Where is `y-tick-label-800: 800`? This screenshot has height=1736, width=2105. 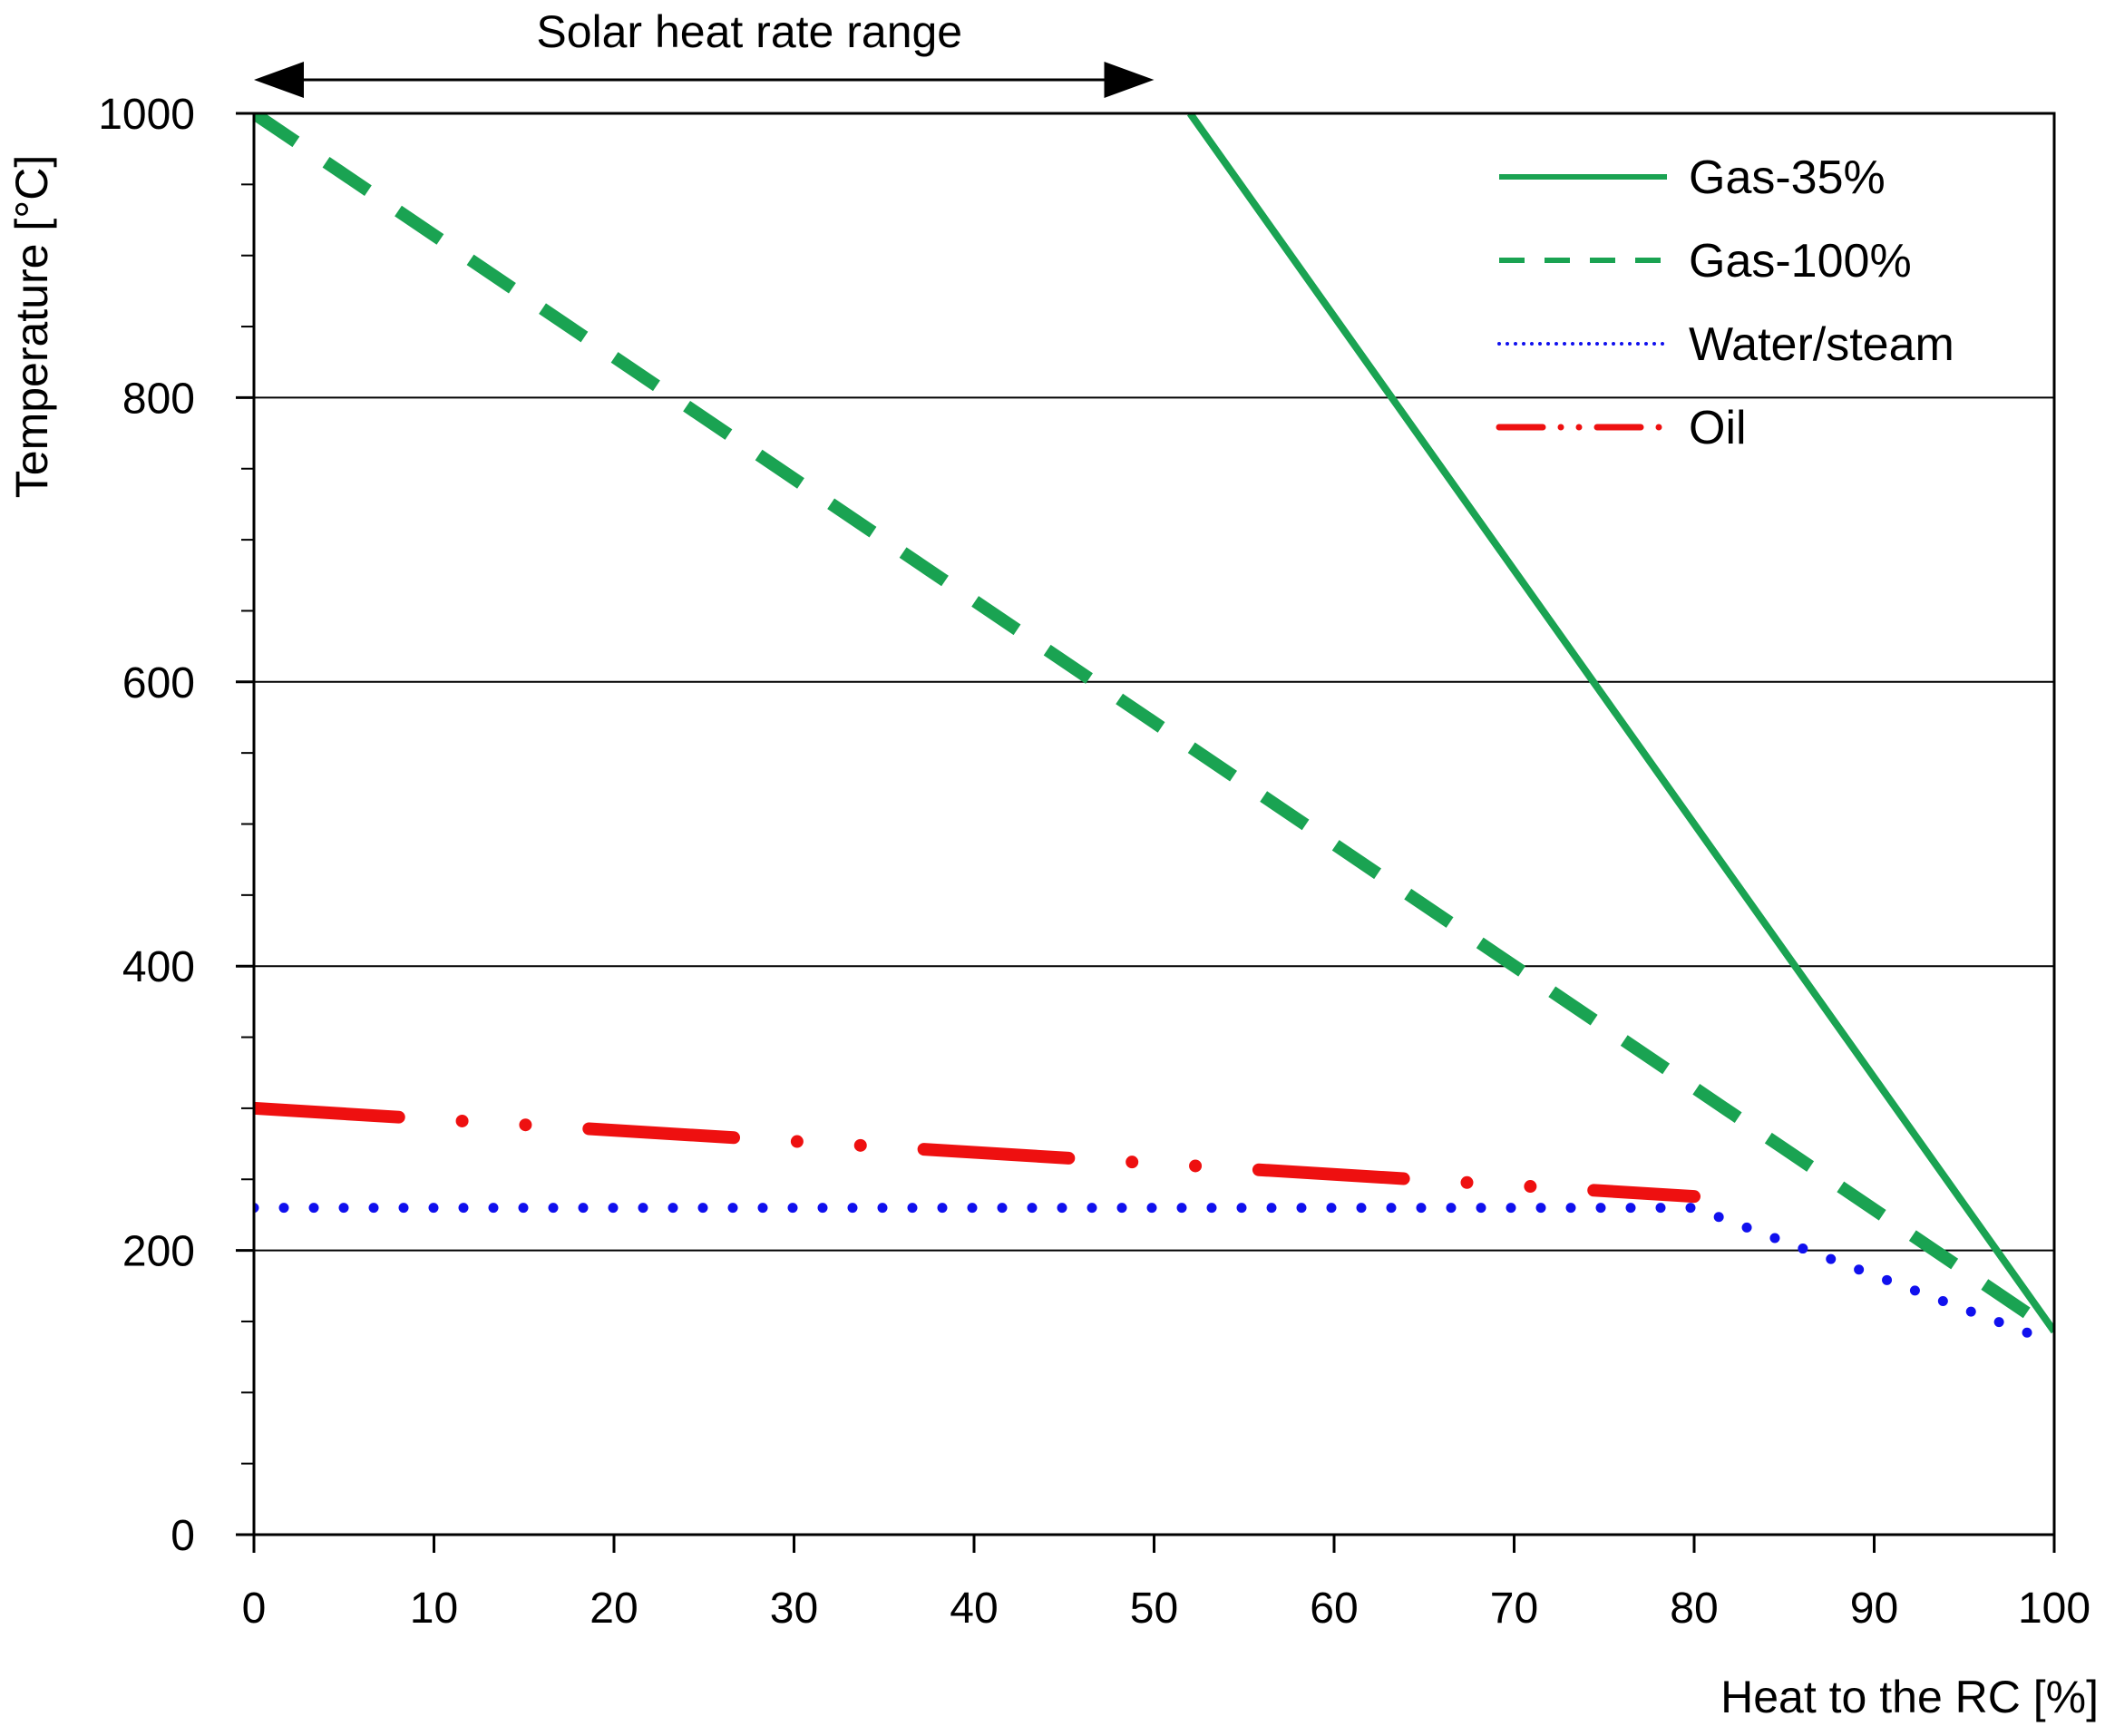
y-tick-label-800: 800 is located at coordinates (158, 399).